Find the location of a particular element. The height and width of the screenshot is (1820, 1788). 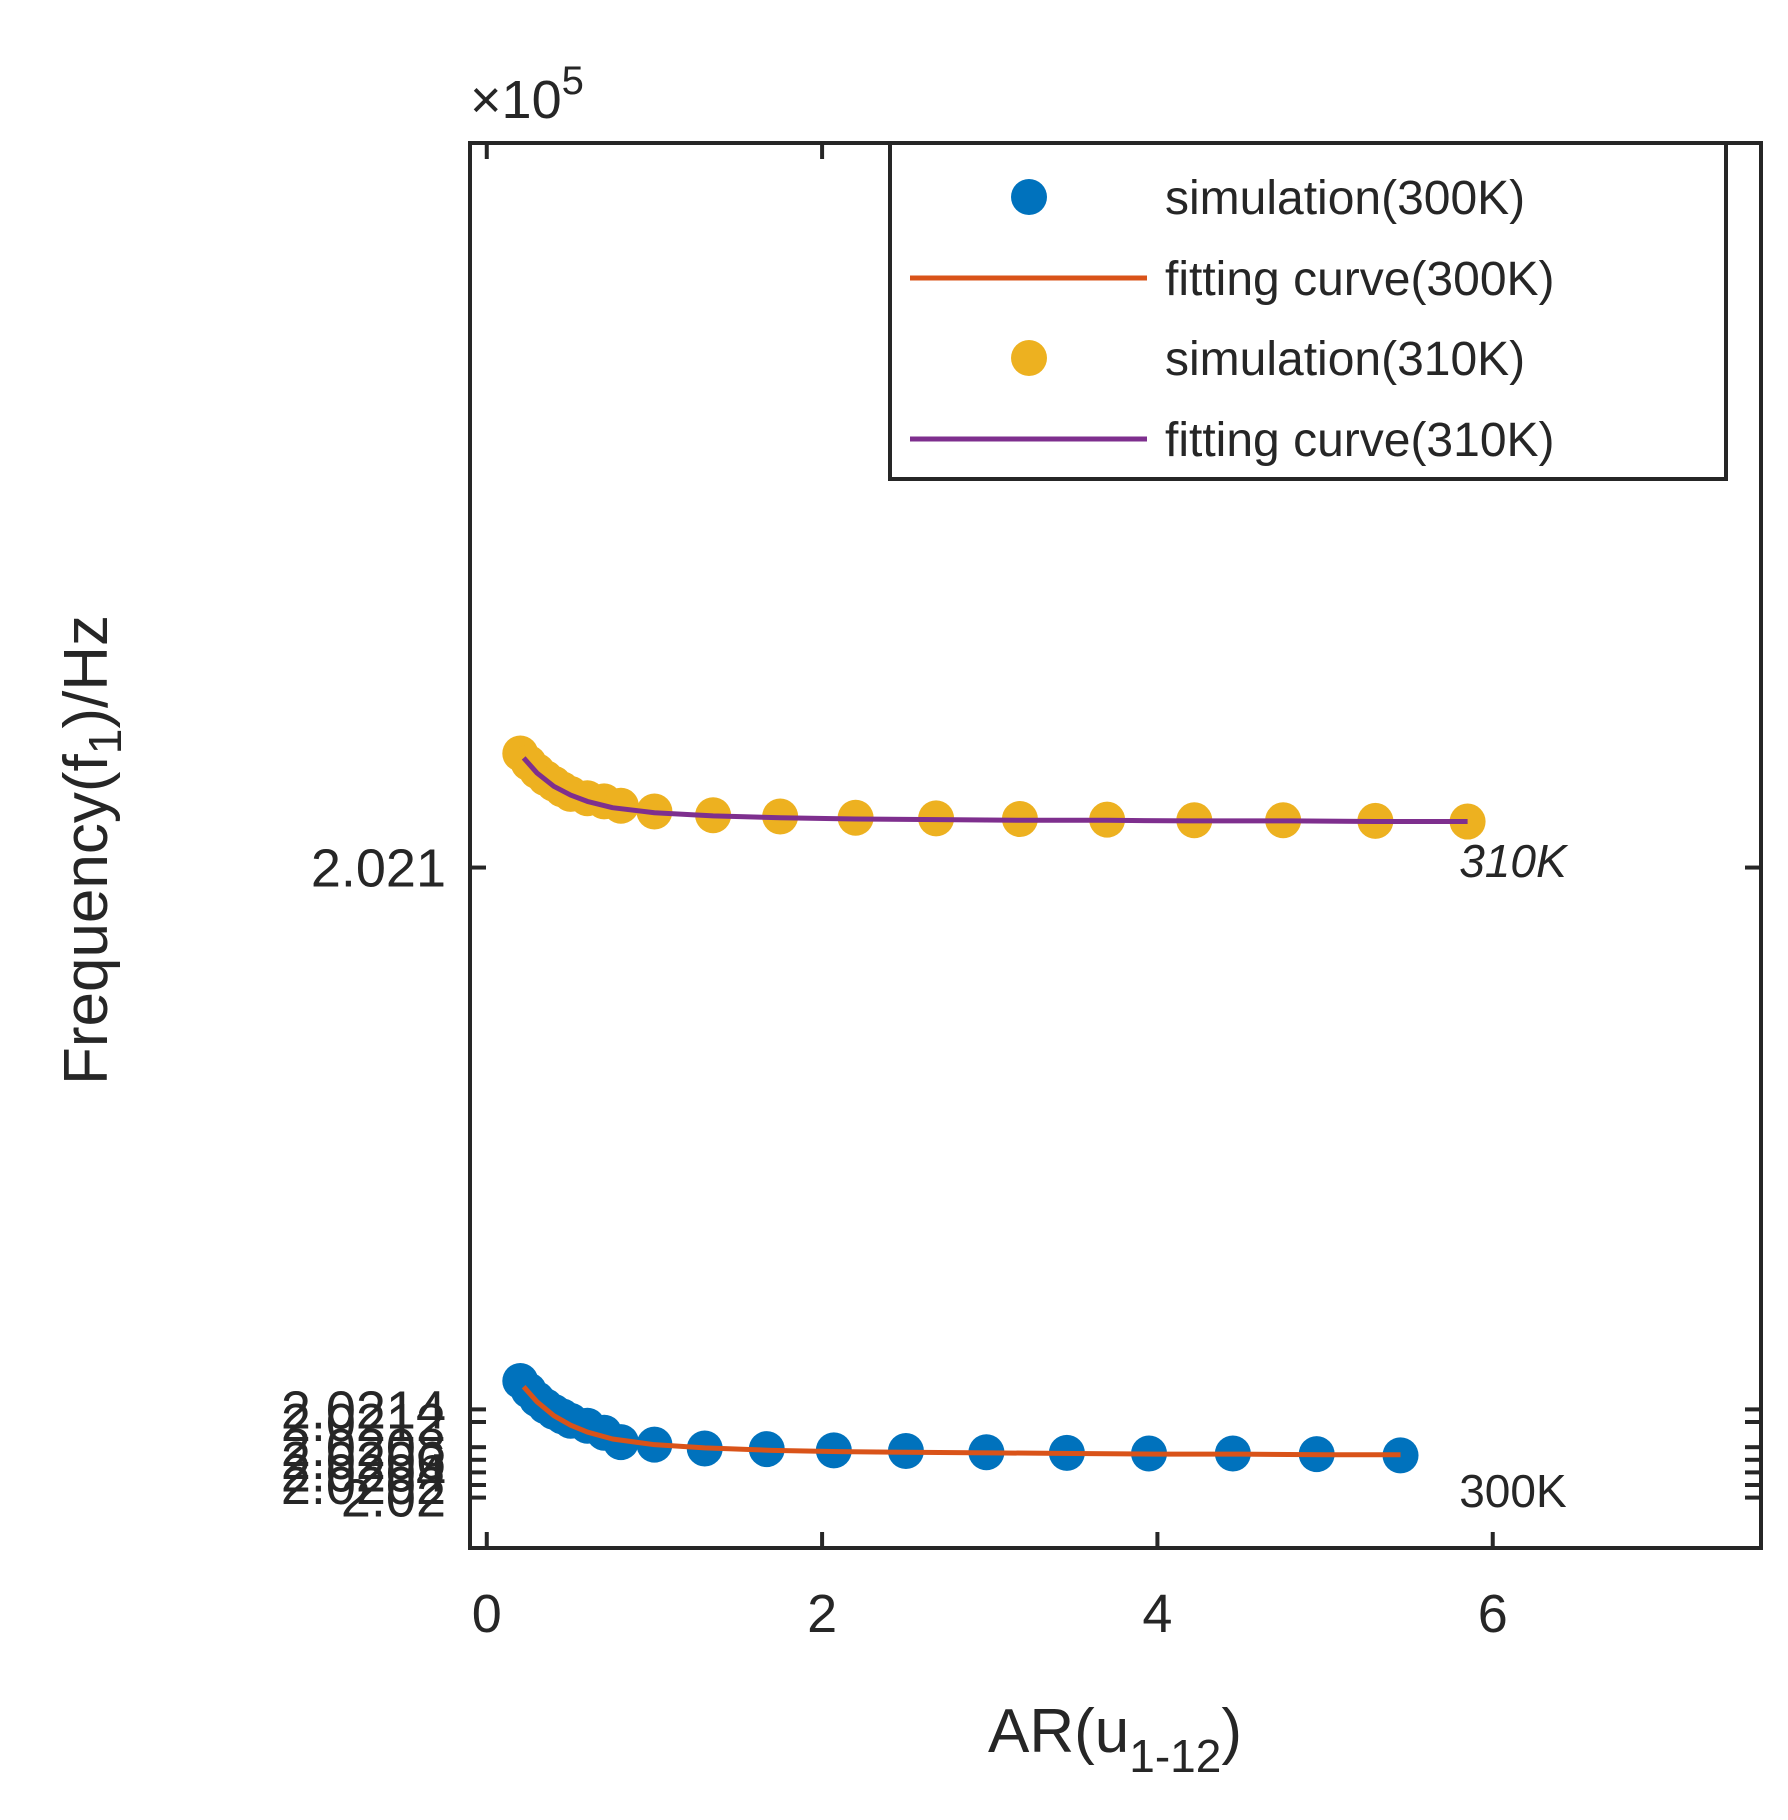

series-fitting-curve-300k- is located at coordinates (961, 1421).